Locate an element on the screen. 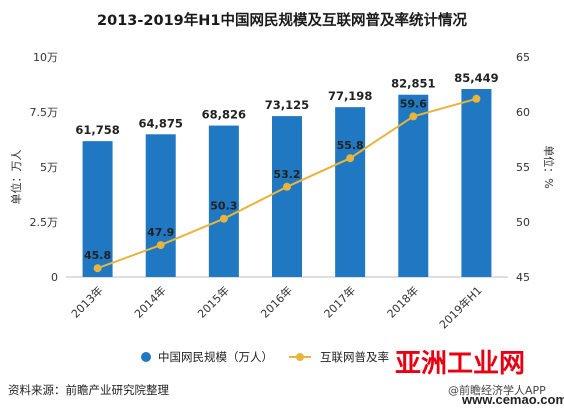  bar-value-label: 73,125 is located at coordinates (287, 105).